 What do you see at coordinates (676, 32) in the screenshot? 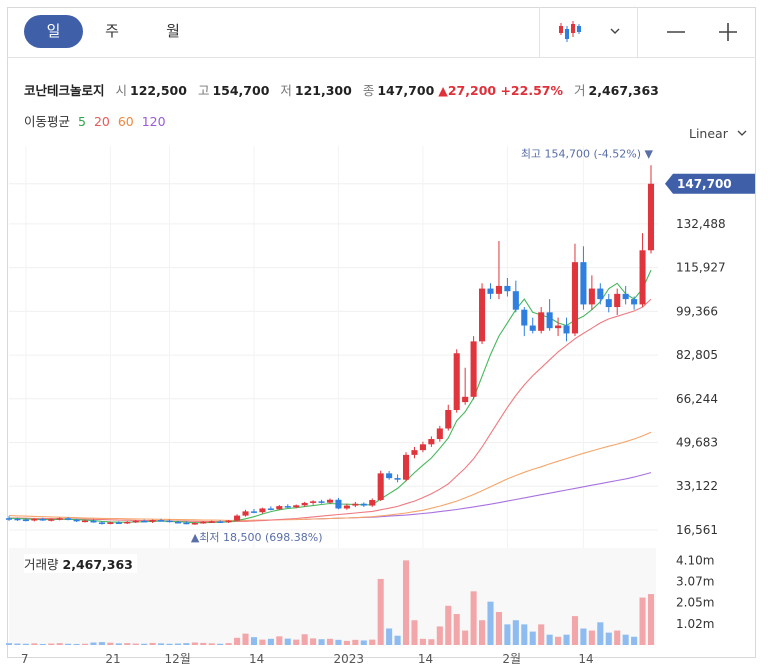
I see `minus-icon` at bounding box center [676, 32].